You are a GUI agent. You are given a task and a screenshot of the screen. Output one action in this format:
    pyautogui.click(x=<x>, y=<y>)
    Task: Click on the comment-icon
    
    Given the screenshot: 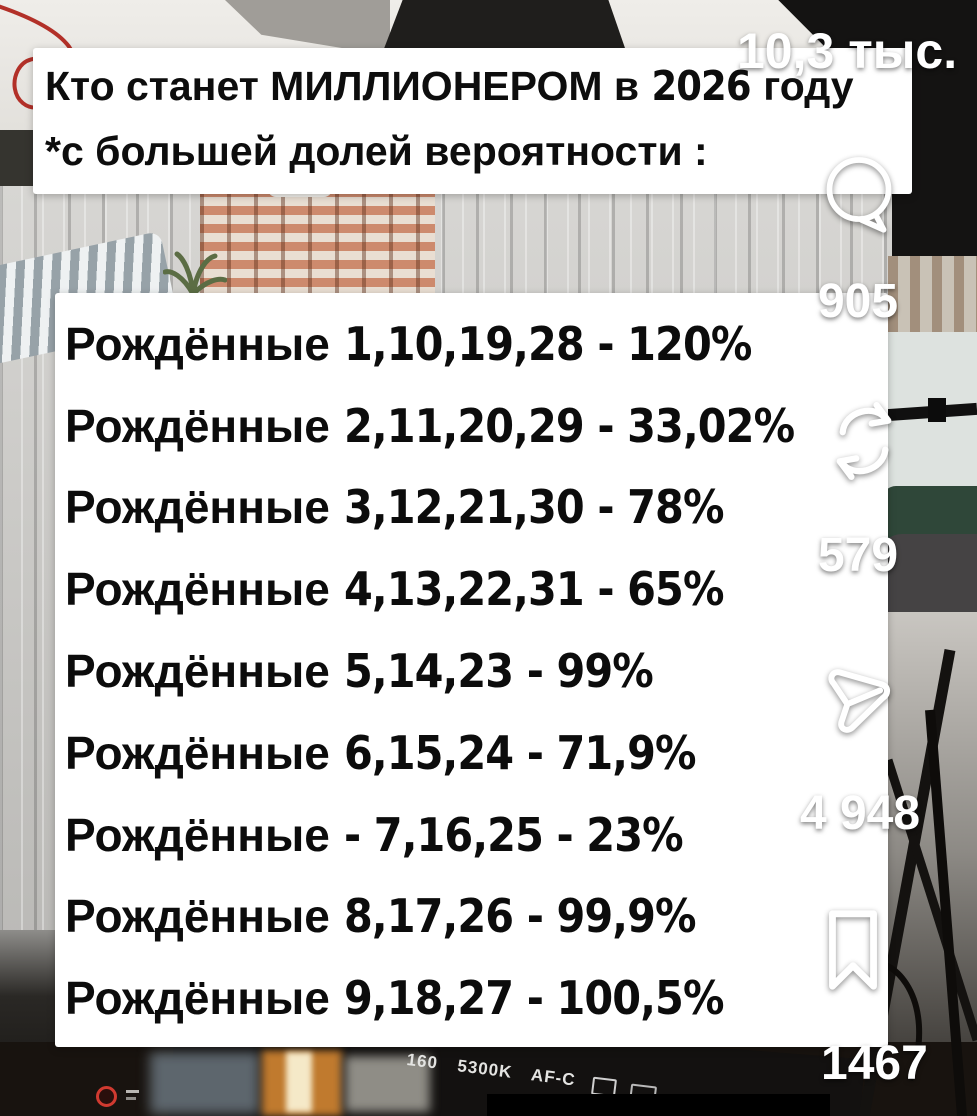 What is the action you would take?
    pyautogui.click(x=859, y=192)
    